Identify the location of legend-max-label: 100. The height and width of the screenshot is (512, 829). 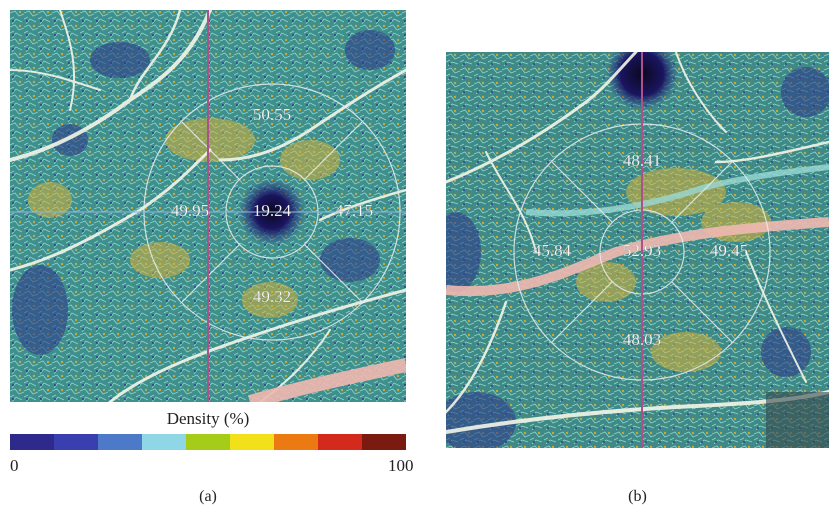
(401, 465).